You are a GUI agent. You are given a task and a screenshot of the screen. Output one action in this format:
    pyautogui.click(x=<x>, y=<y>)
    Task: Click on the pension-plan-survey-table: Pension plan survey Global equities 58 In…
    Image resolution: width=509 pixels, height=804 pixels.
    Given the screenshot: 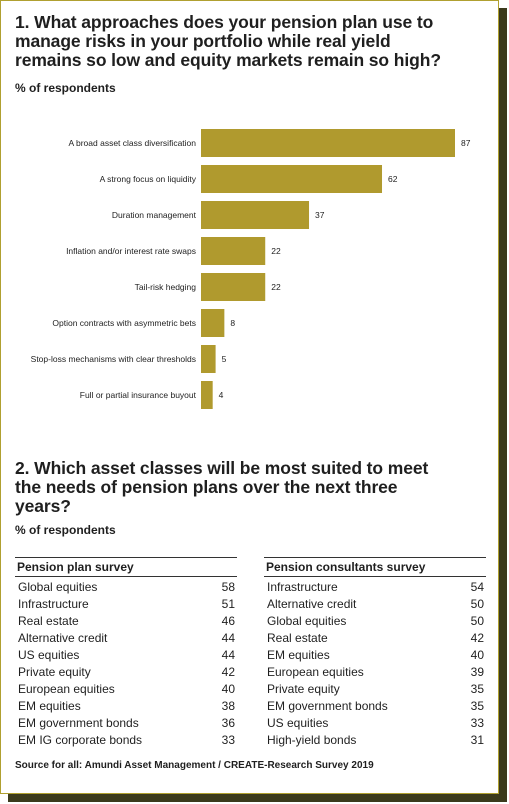 What is the action you would take?
    pyautogui.click(x=126, y=653)
    